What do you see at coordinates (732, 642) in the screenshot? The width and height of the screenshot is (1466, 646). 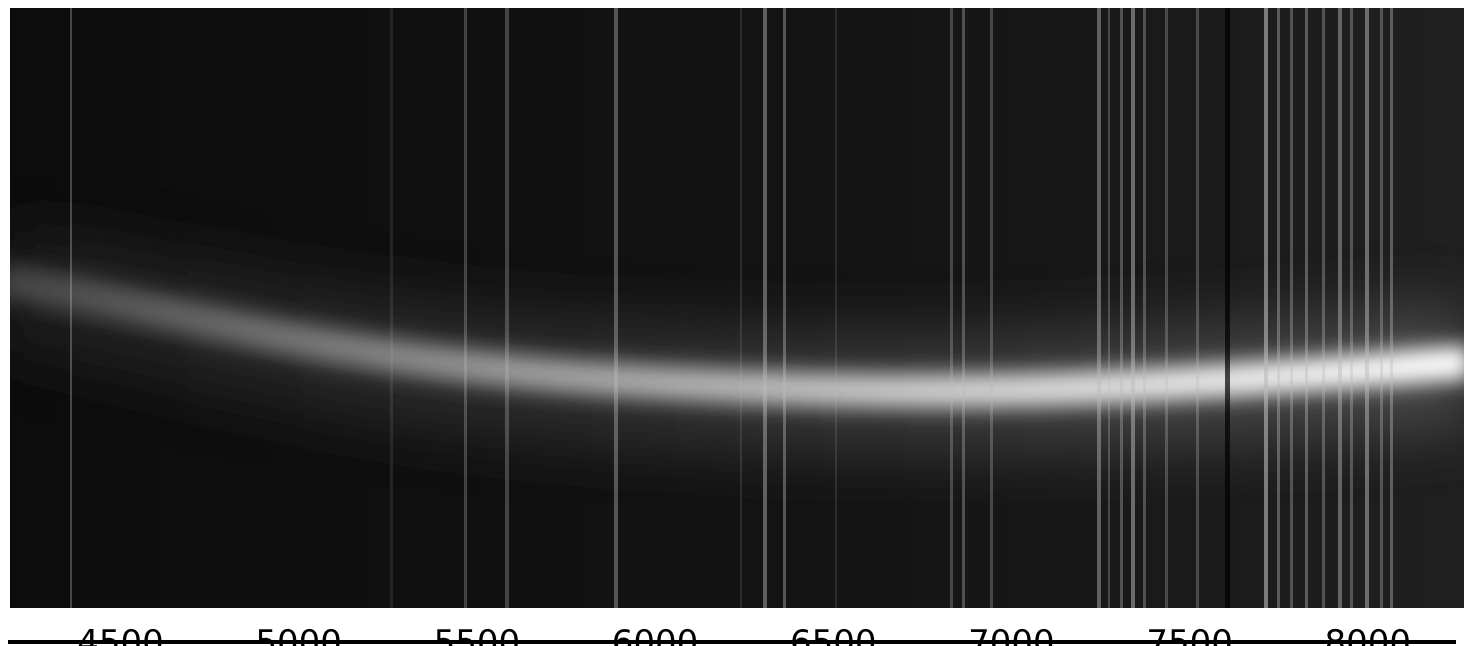 I see `axis-line` at bounding box center [732, 642].